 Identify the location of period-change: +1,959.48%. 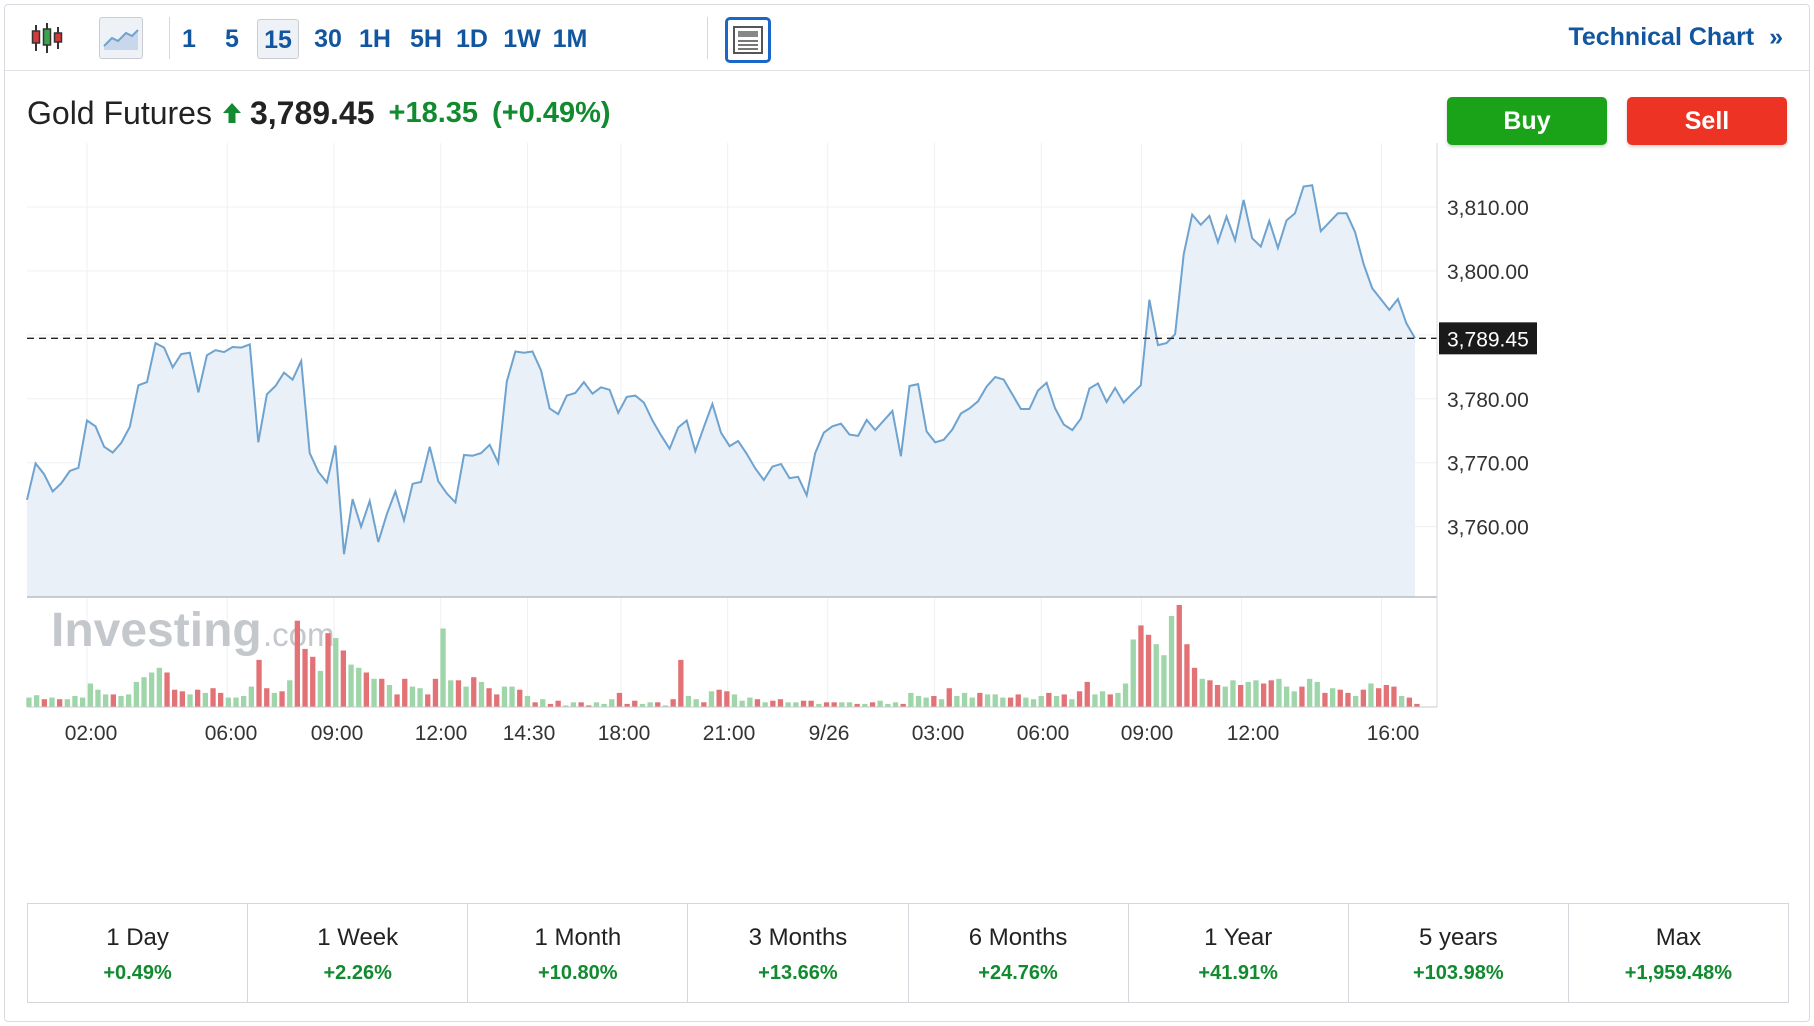
(1678, 973).